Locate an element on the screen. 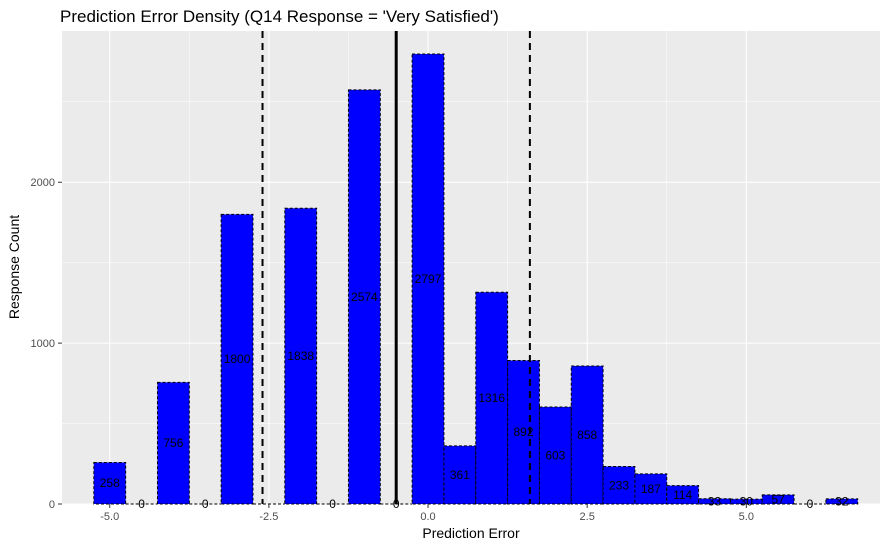 Image resolution: width=893 pixels, height=548 pixels. x-axis-title: Prediction Error is located at coordinates (471, 533).